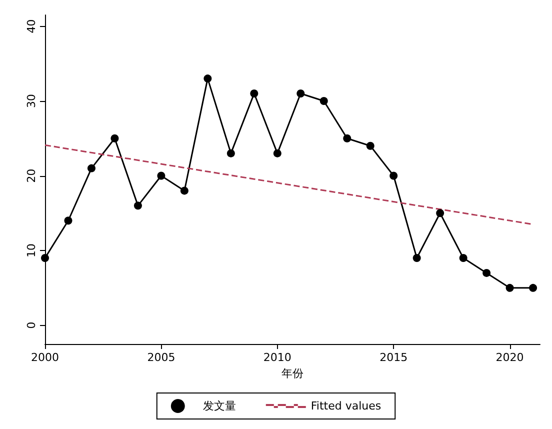  What do you see at coordinates (277, 357) in the screenshot?
I see `x-tick-label: 2010` at bounding box center [277, 357].